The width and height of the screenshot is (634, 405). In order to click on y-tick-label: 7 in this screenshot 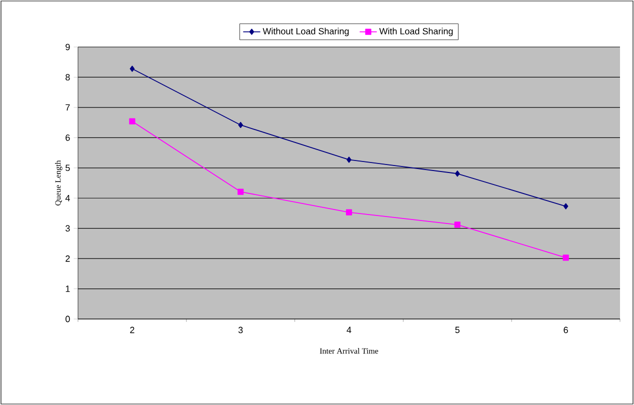, I will do `click(68, 107)`.